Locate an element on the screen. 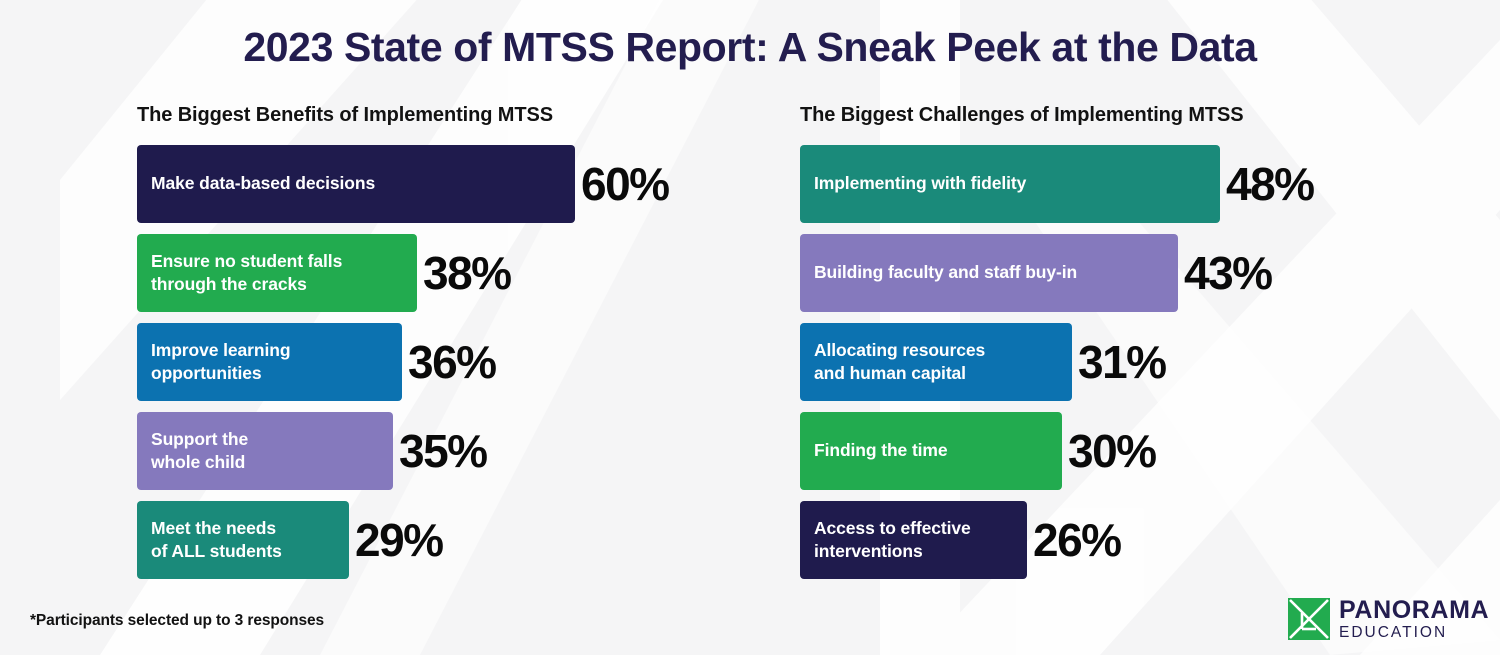 Image resolution: width=1500 pixels, height=655 pixels. logo-text: PANORAMA EDUCATION is located at coordinates (1414, 619).